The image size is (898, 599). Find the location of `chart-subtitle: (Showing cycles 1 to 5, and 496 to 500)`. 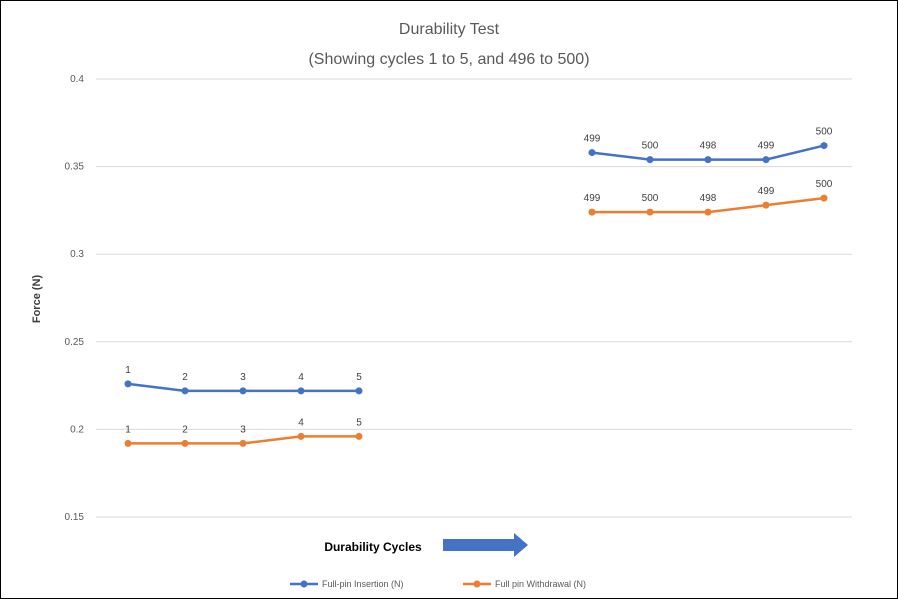

chart-subtitle: (Showing cycles 1 to 5, and 496 to 500) is located at coordinates (448, 59).